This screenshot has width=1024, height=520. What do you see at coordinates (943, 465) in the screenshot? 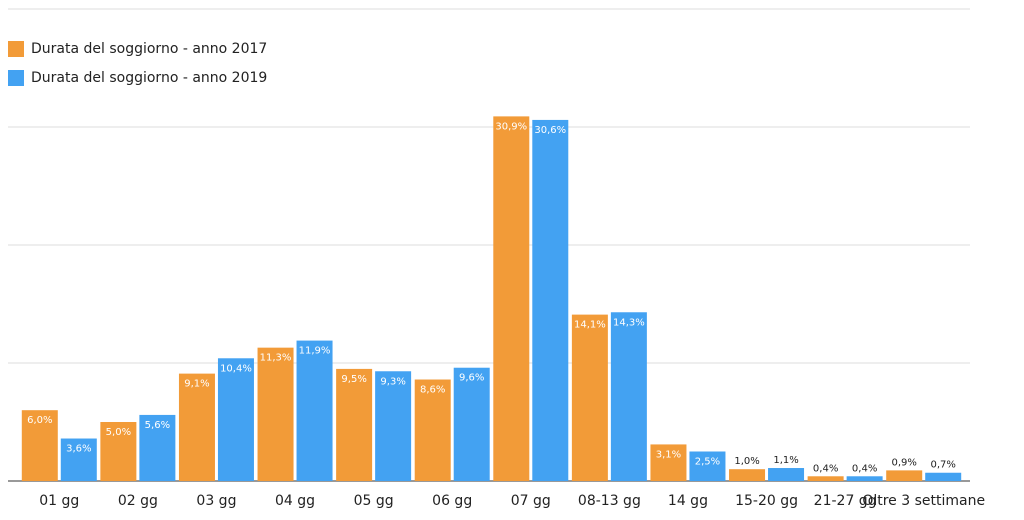
I see `value-label: 0,7%` at bounding box center [943, 465].